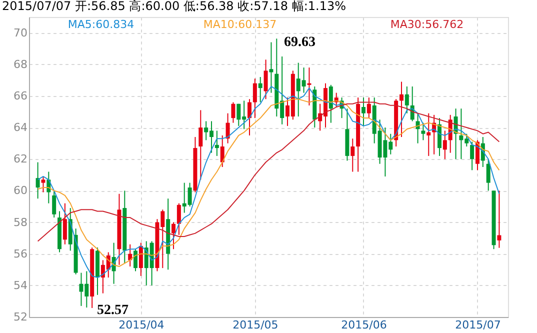  What do you see at coordinates (141, 325) in the screenshot?
I see `x-tick-label: 2015/04` at bounding box center [141, 325].